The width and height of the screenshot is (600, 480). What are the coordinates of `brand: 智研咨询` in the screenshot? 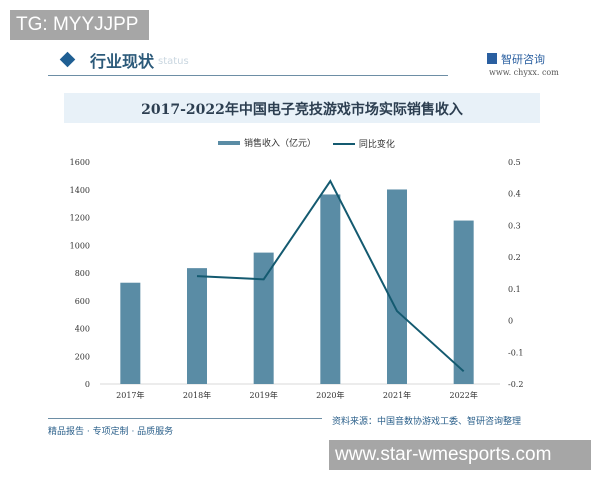 It's located at (516, 57).